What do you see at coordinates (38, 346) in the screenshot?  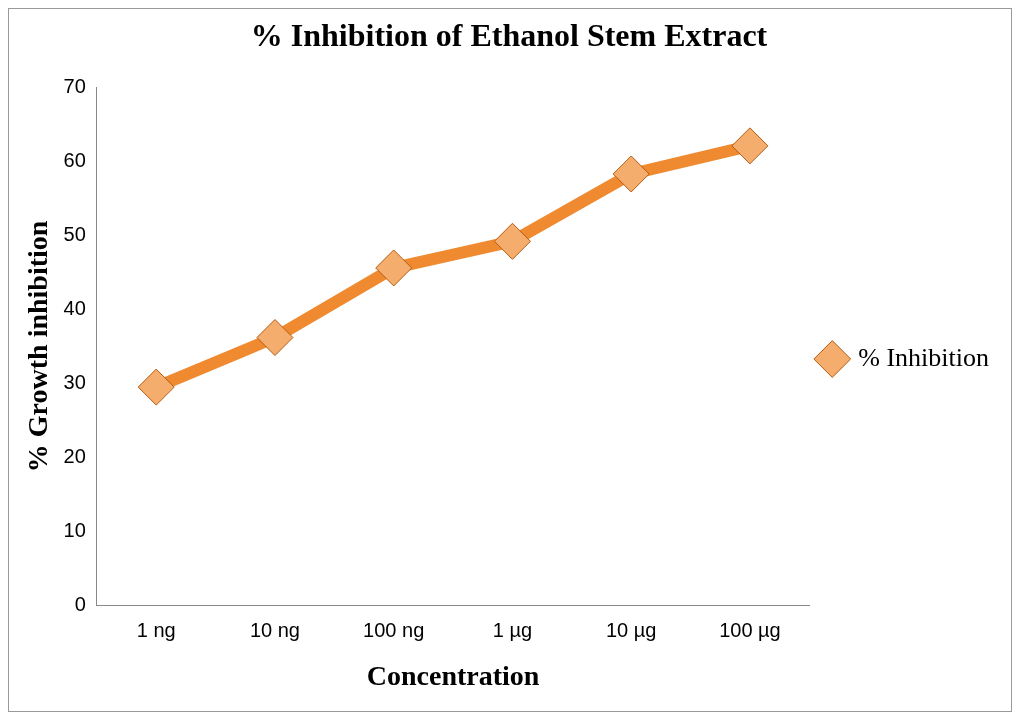 I see `y-axis-title: % Growth inhibition` at bounding box center [38, 346].